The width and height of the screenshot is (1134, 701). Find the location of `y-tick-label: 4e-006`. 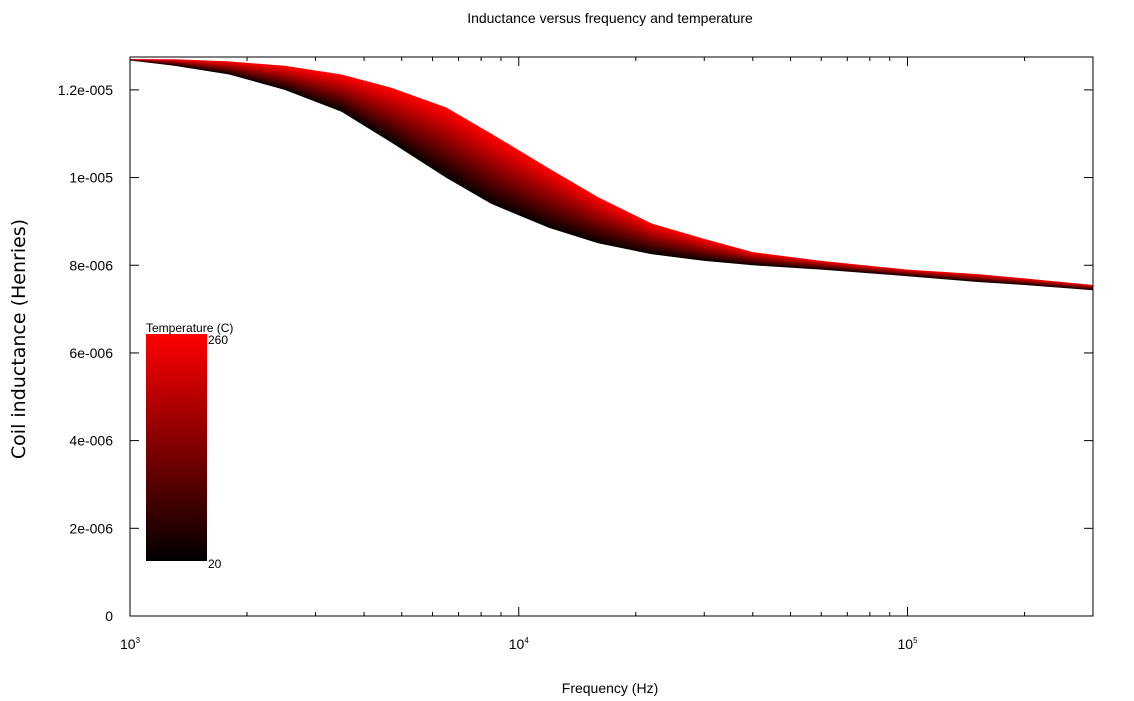

y-tick-label: 4e-006 is located at coordinates (91, 441).